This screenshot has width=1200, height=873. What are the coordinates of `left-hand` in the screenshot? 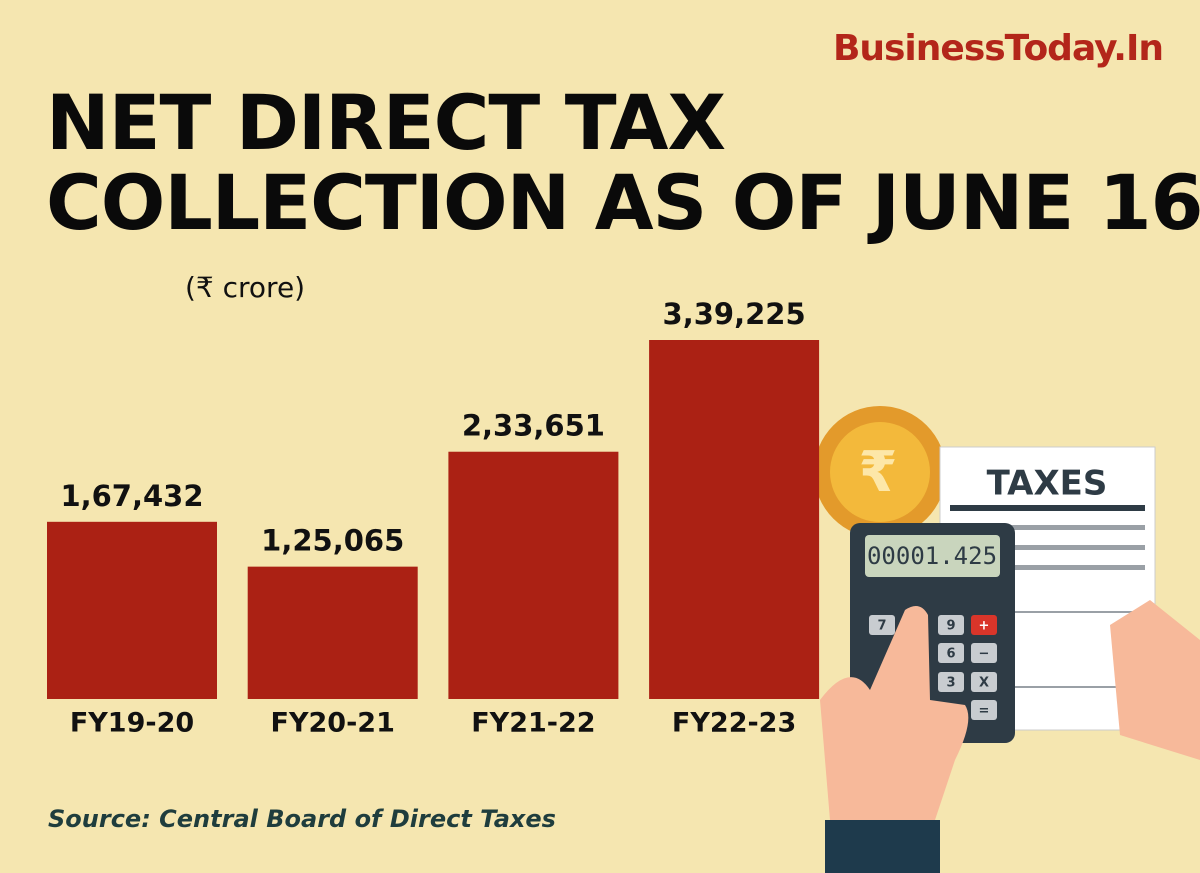 It's located at (1155, 680).